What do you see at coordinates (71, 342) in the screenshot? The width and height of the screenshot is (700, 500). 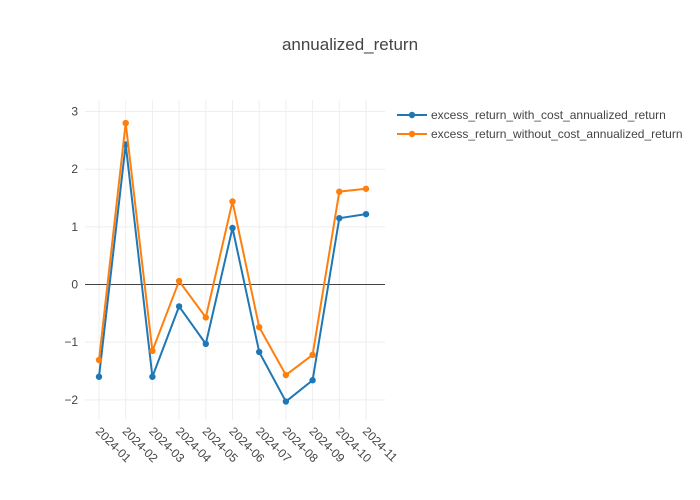 I see `y-tick-label: −1` at bounding box center [71, 342].